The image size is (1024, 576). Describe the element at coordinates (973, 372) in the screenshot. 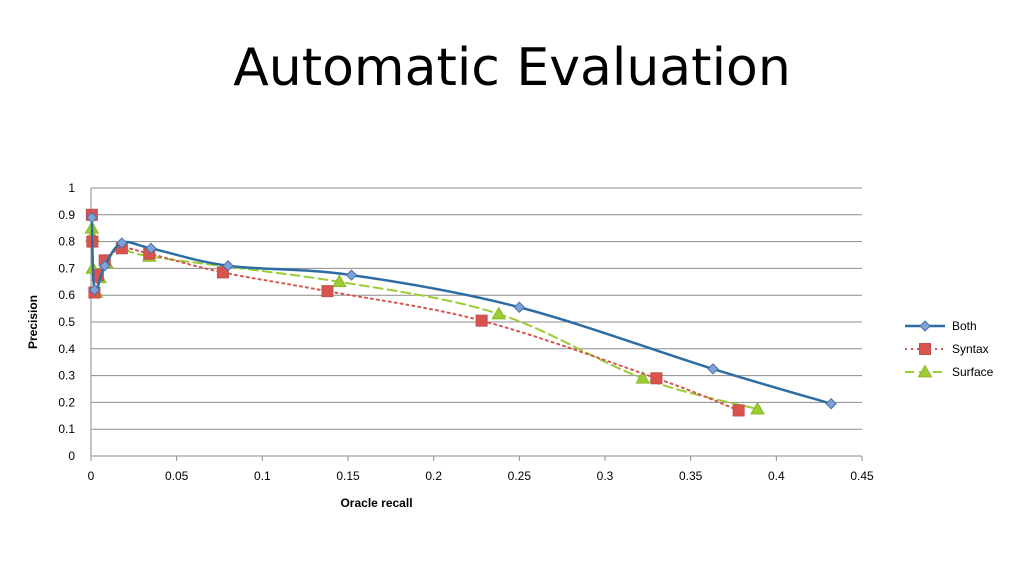

I see `legend-label: Surface` at that location.